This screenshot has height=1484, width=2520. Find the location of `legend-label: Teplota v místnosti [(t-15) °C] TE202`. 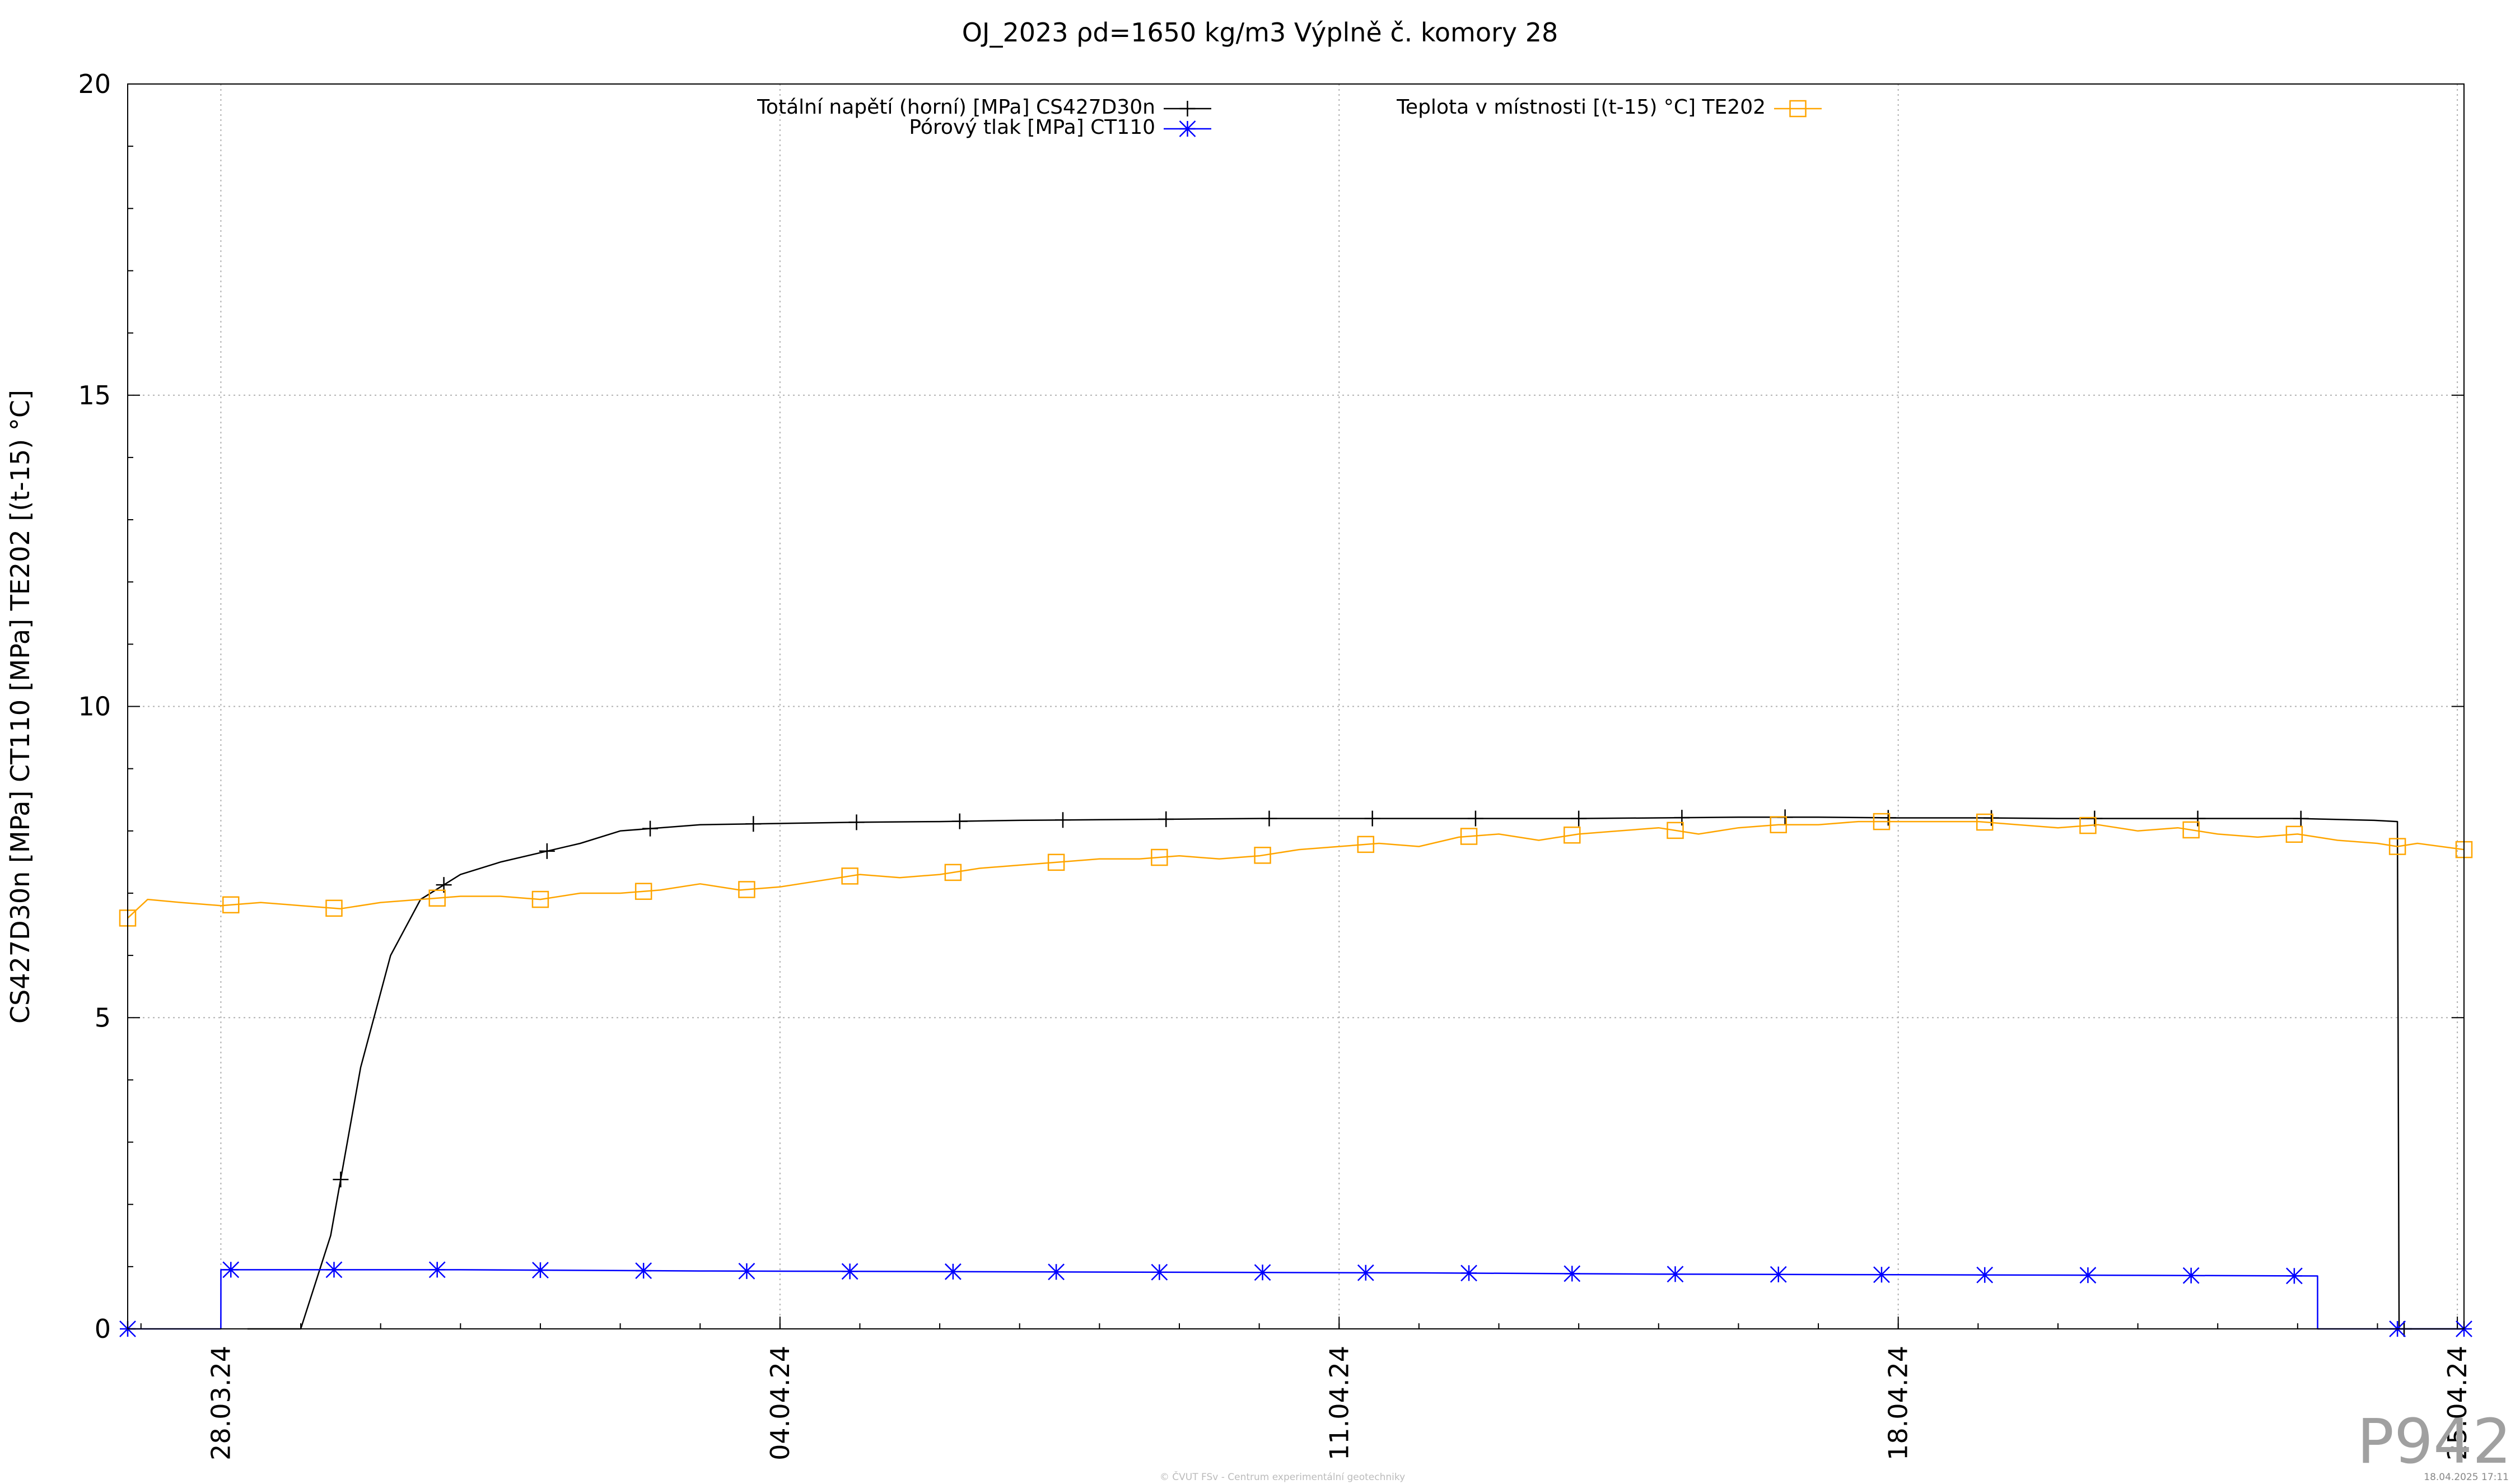

legend-label: Teplota v místnosti [(t-15) °C] TE202 is located at coordinates (1581, 108).